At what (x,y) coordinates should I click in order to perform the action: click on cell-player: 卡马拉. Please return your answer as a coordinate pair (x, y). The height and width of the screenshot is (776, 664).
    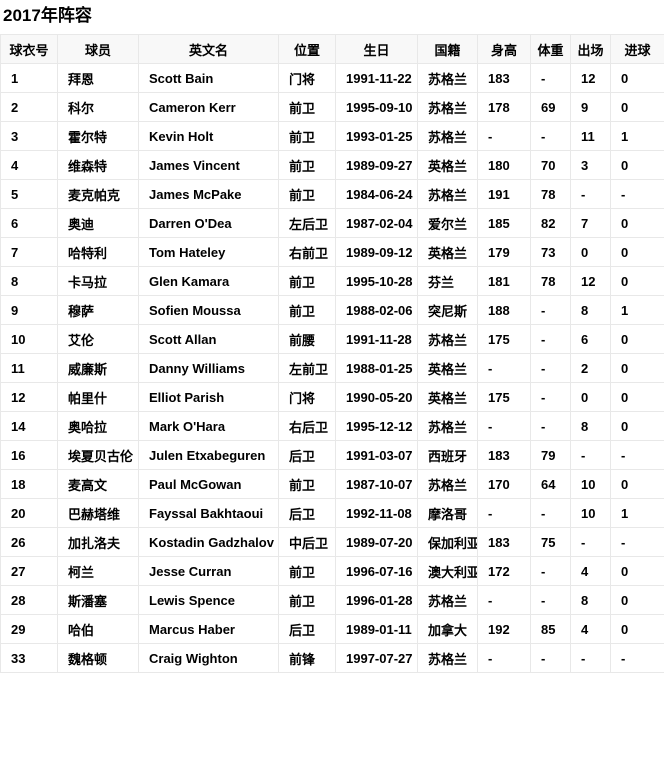
    Looking at the image, I should click on (98, 281).